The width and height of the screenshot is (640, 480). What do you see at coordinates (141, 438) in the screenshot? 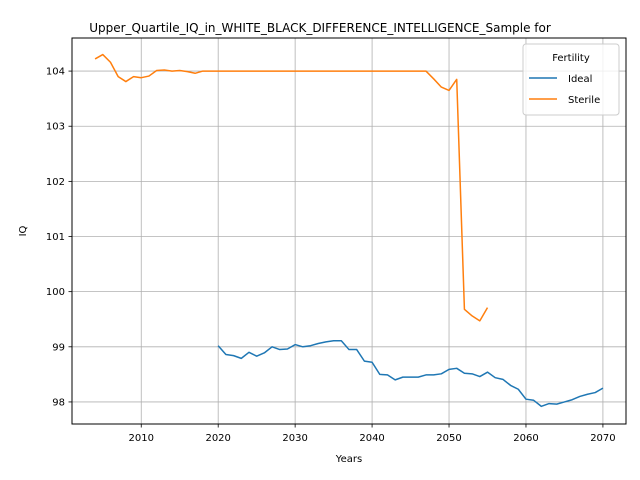
I see `x-tick-label: 2010` at bounding box center [141, 438].